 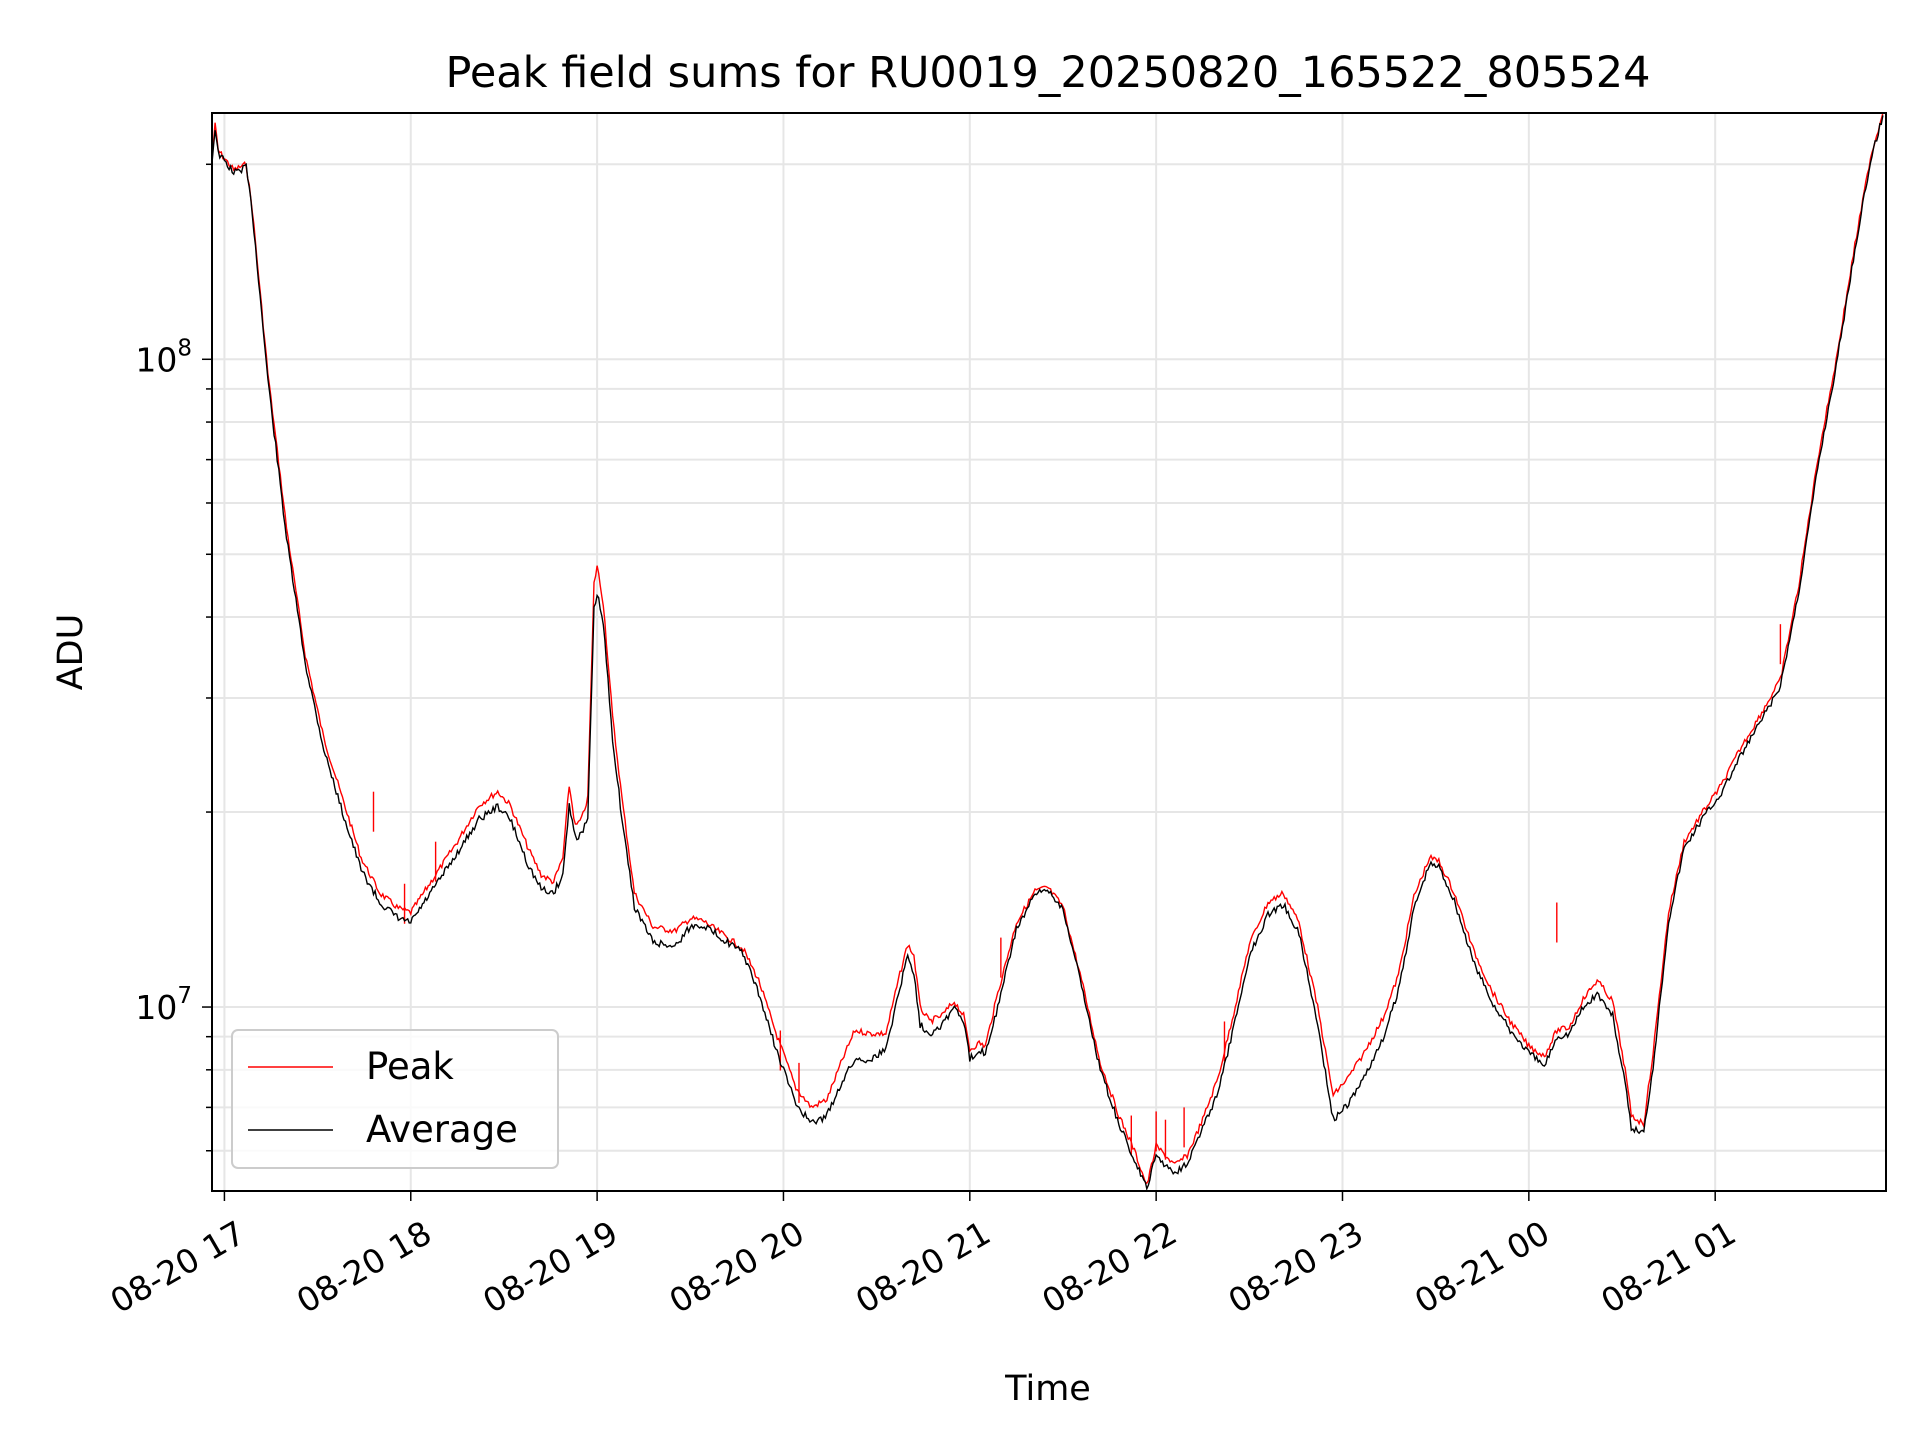 I want to click on legend: Peak Average, so click(x=395, y=1099).